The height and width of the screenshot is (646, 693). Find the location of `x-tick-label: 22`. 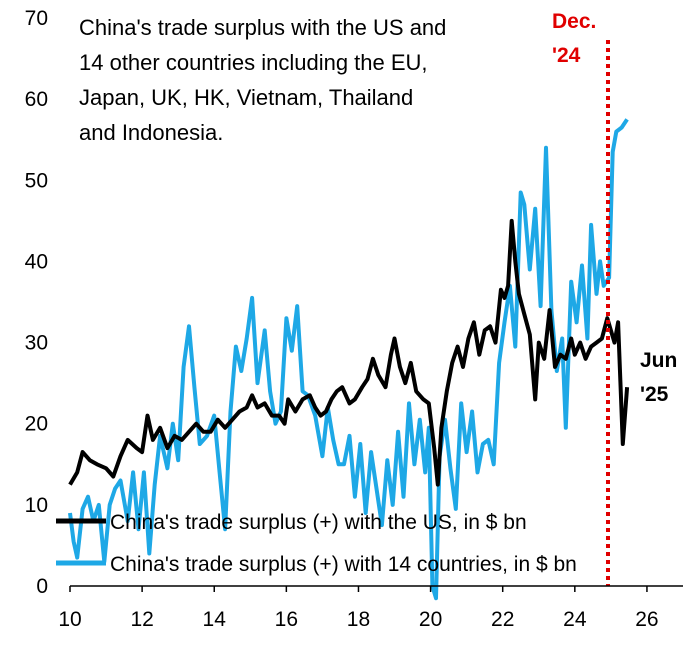

x-tick-label: 22 is located at coordinates (502, 619).